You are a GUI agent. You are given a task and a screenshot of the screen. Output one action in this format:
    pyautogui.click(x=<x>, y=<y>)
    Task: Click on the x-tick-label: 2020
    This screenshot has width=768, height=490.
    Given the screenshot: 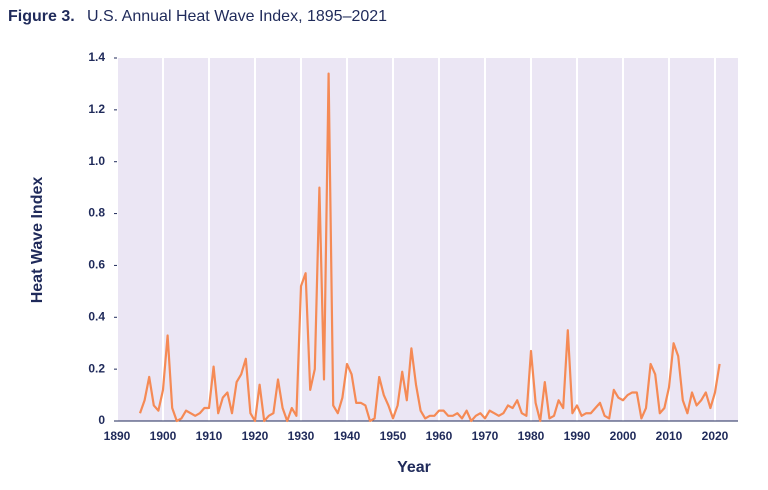 What is the action you would take?
    pyautogui.click(x=715, y=436)
    